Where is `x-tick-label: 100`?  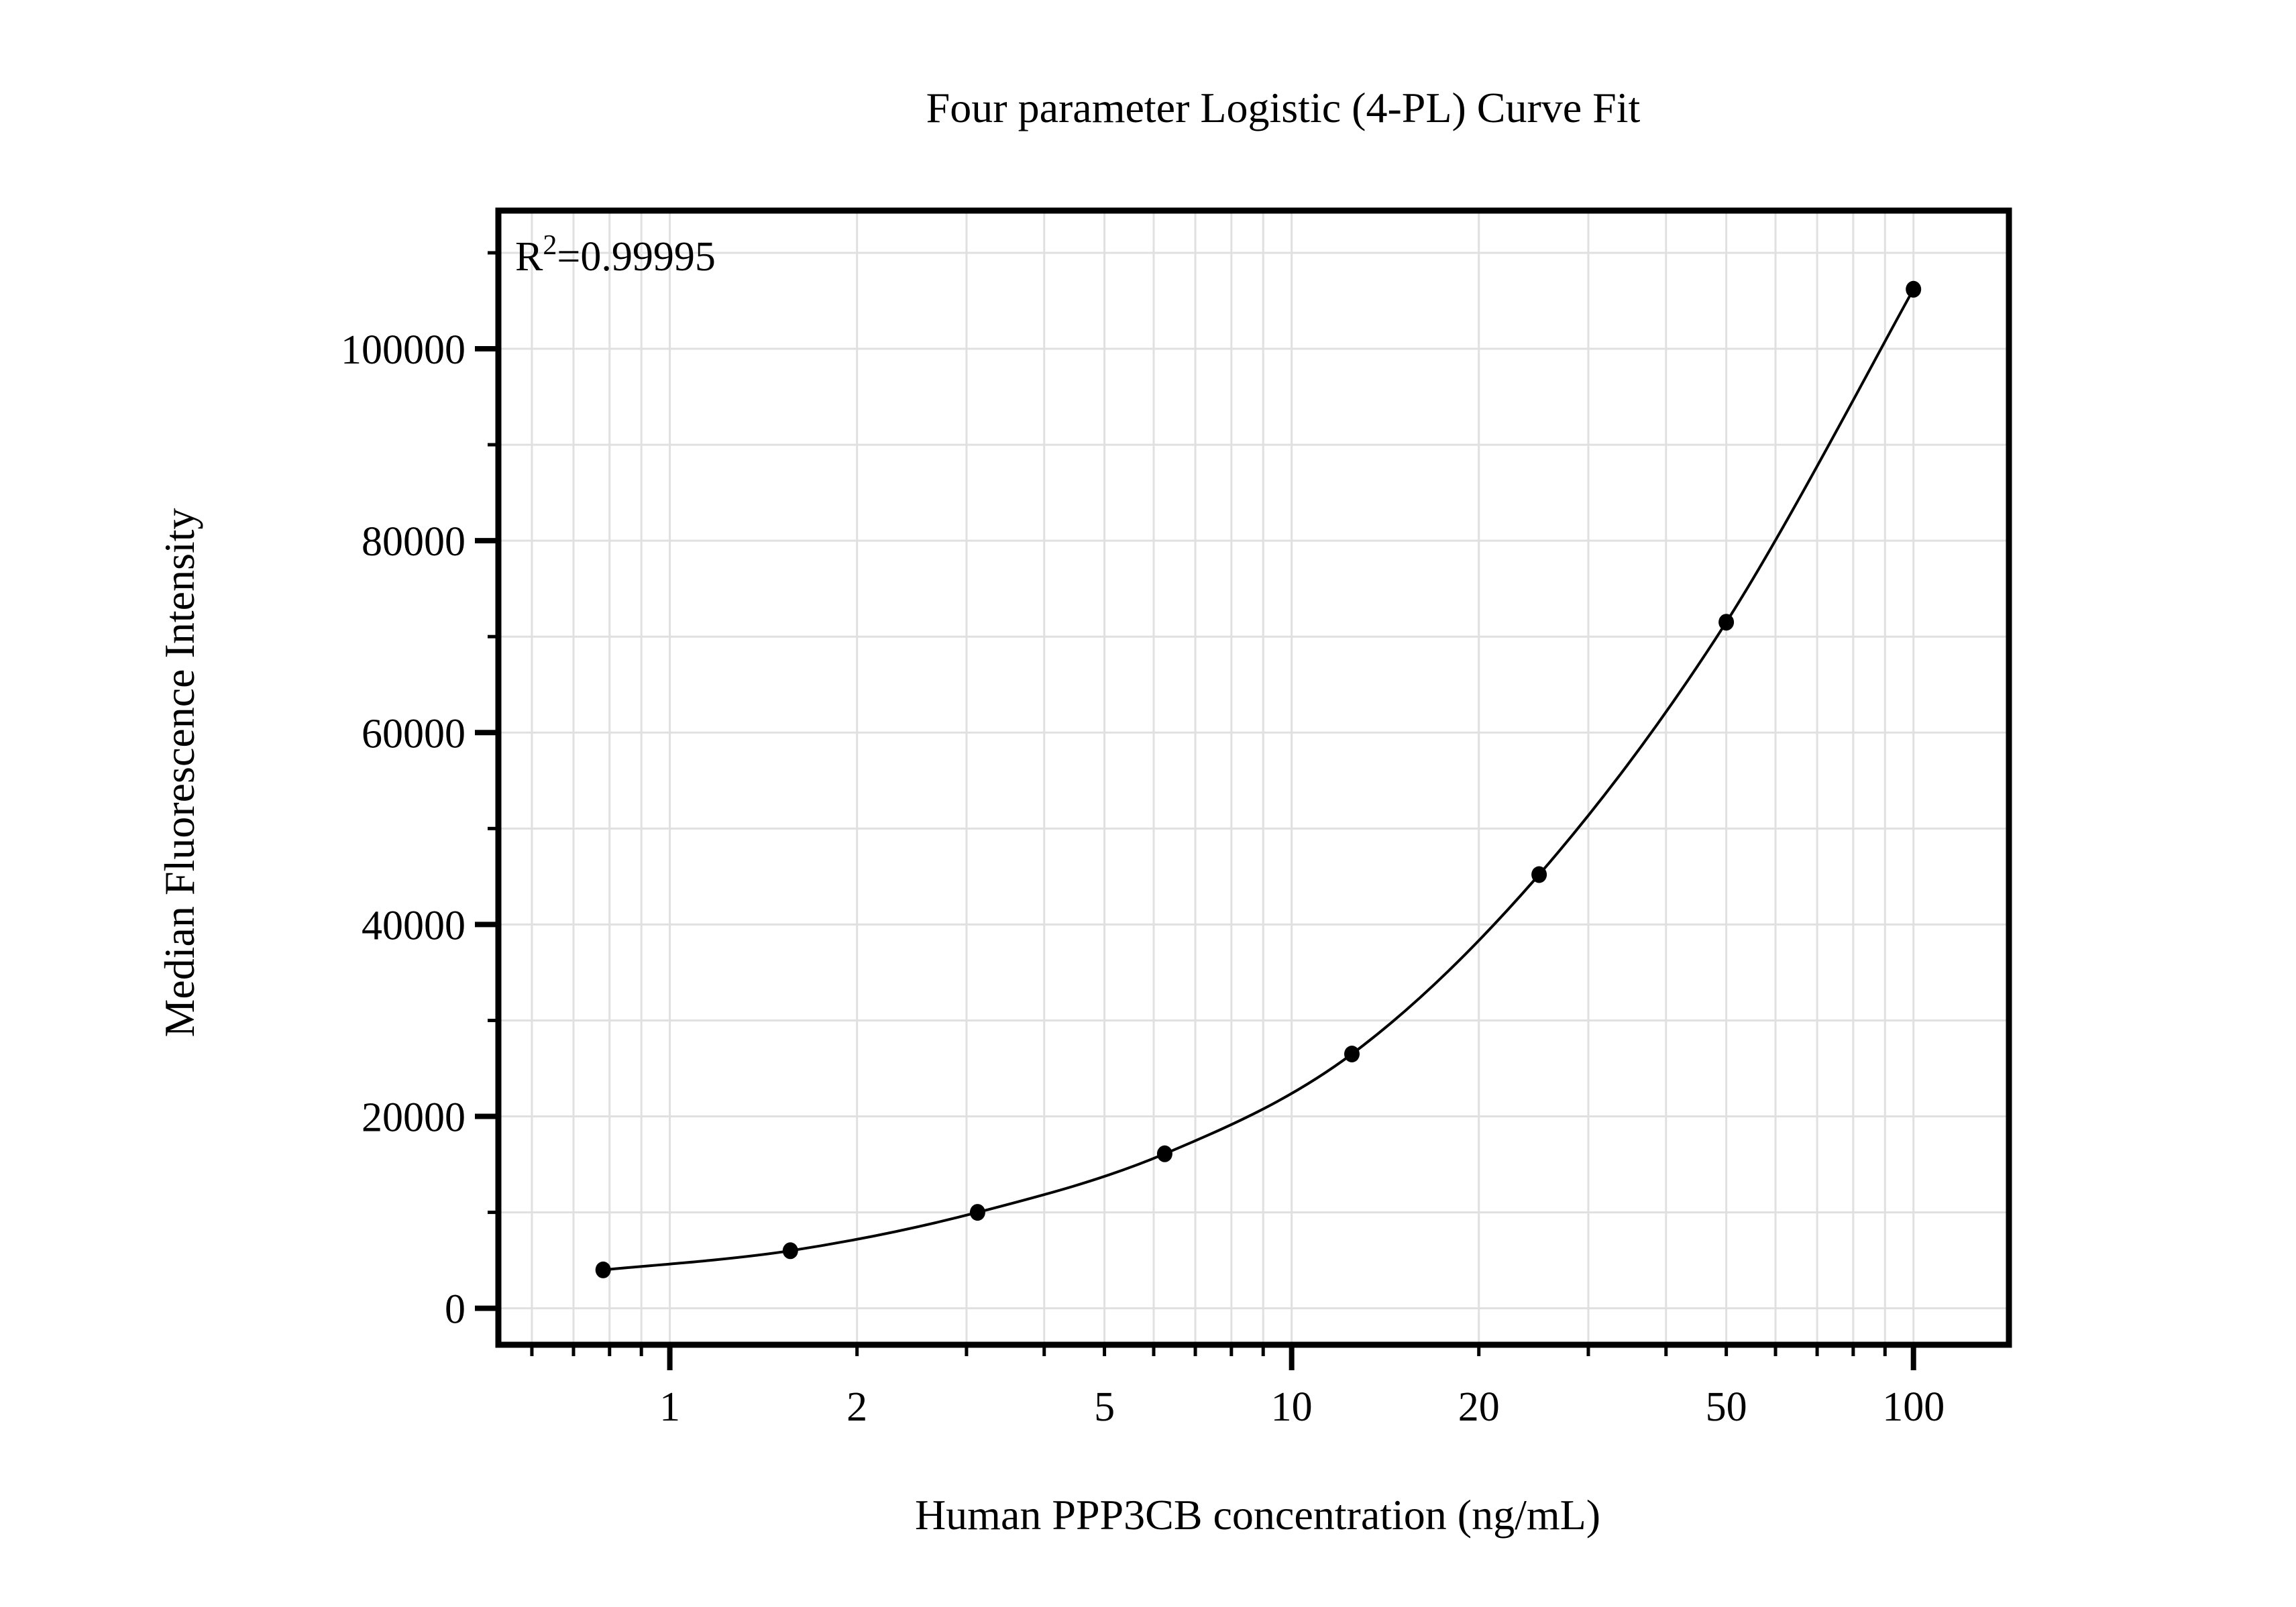 x-tick-label: 100 is located at coordinates (1914, 1407).